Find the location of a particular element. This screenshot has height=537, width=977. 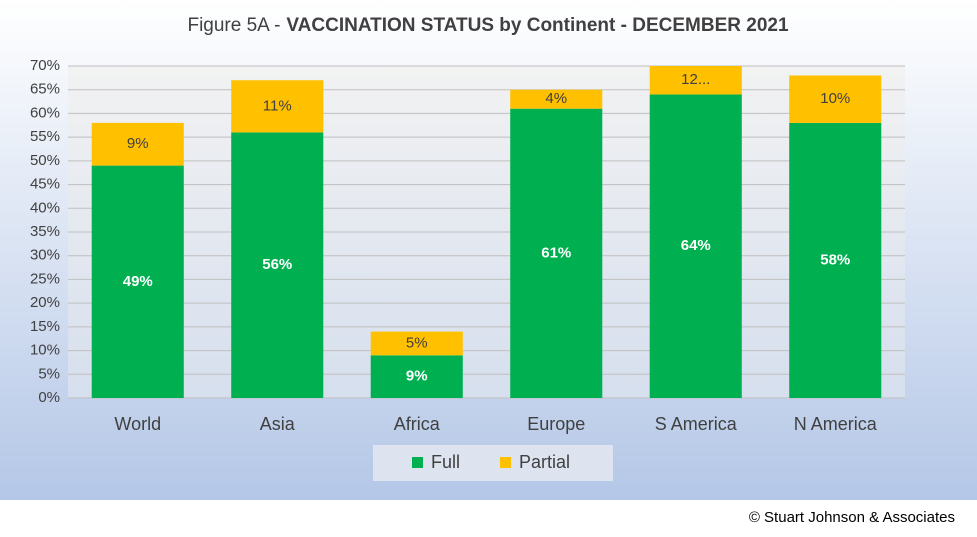

title-lead: Figure 5A - is located at coordinates (233, 25).